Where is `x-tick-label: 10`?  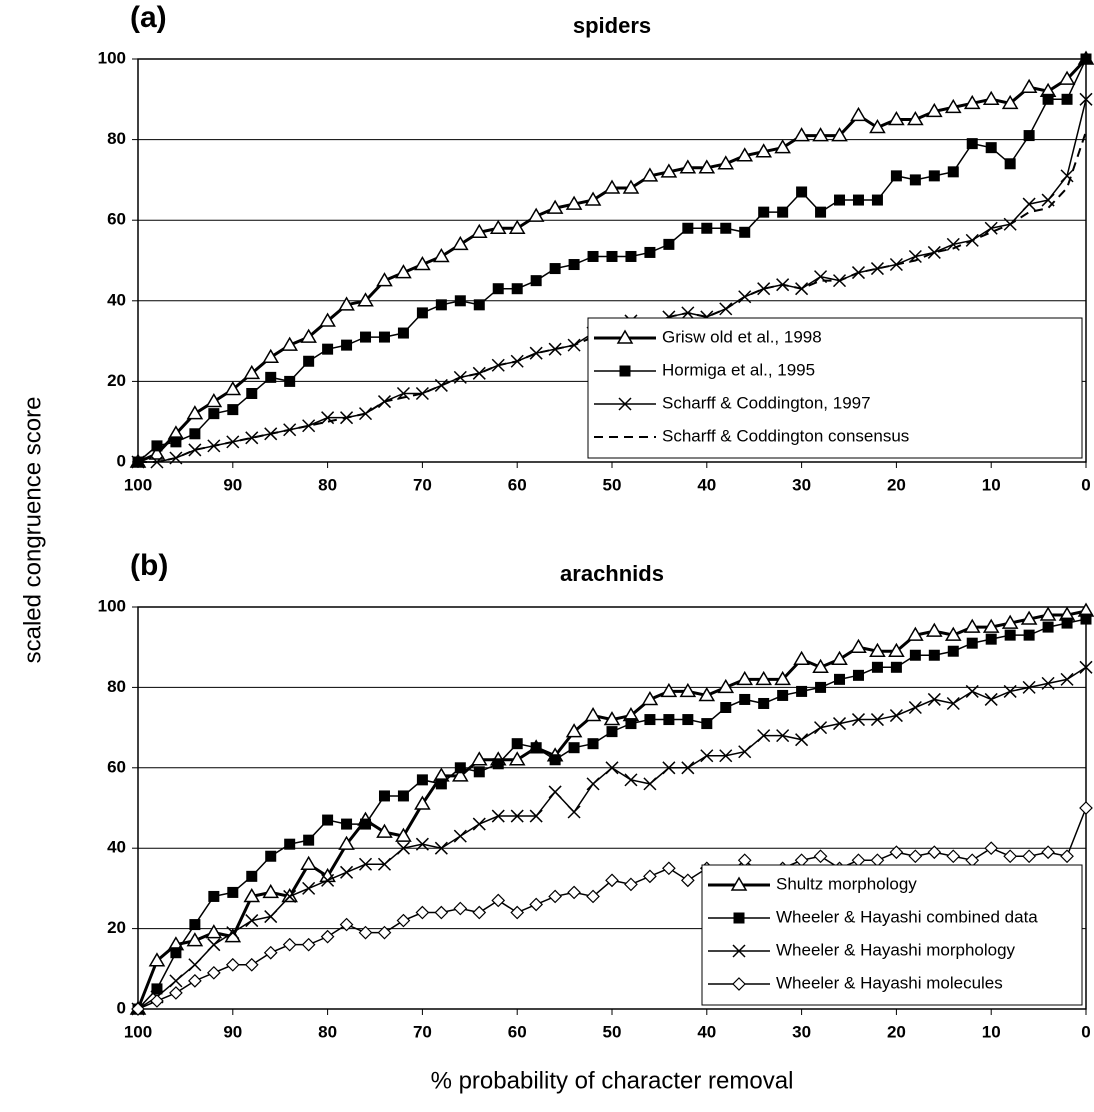 x-tick-label: 10 is located at coordinates (991, 484).